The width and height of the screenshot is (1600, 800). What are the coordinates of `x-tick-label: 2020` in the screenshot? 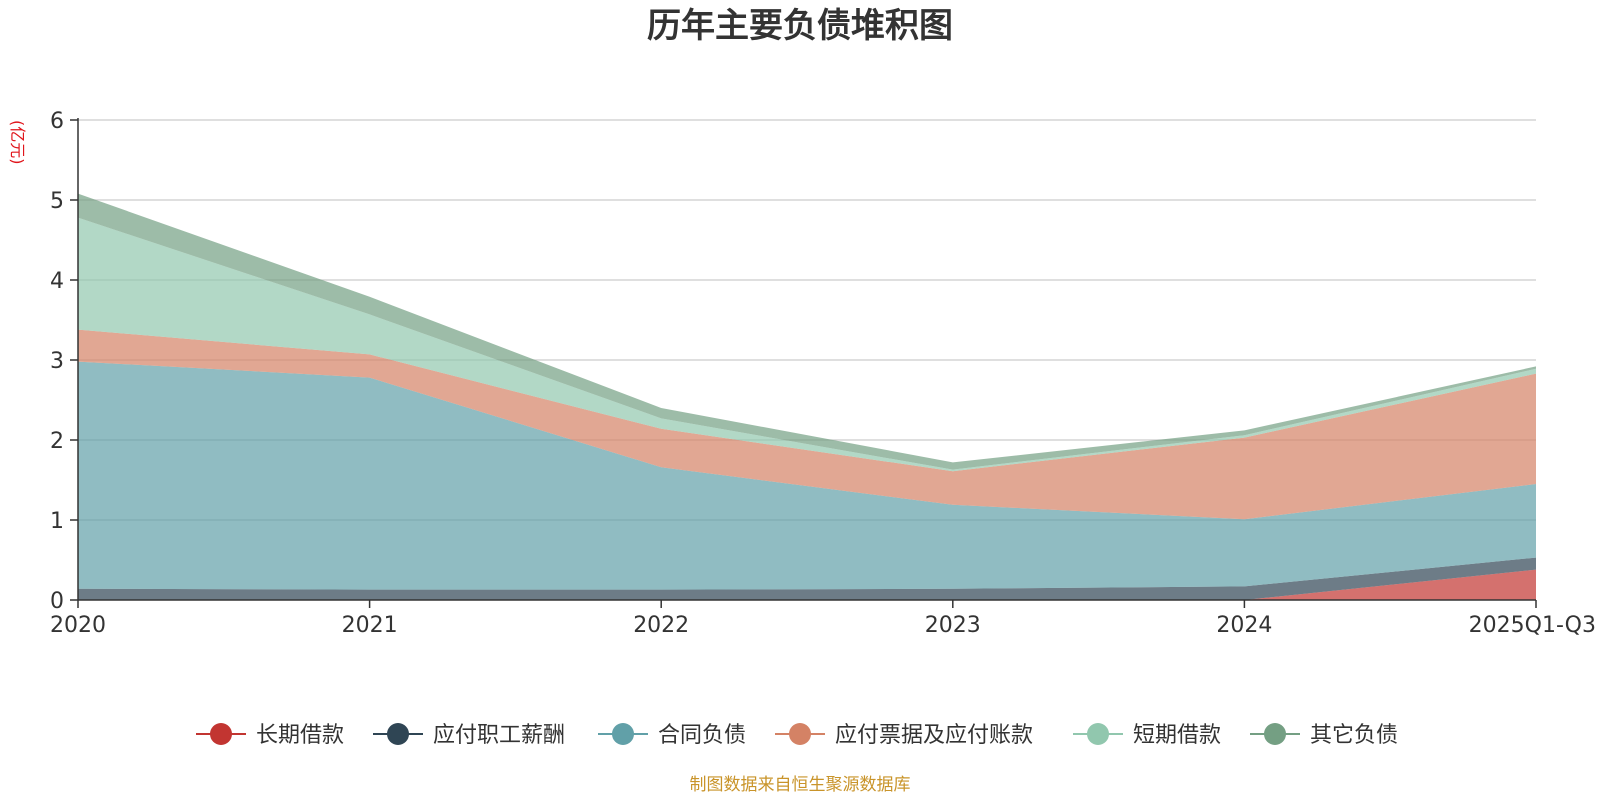 It's located at (78, 625).